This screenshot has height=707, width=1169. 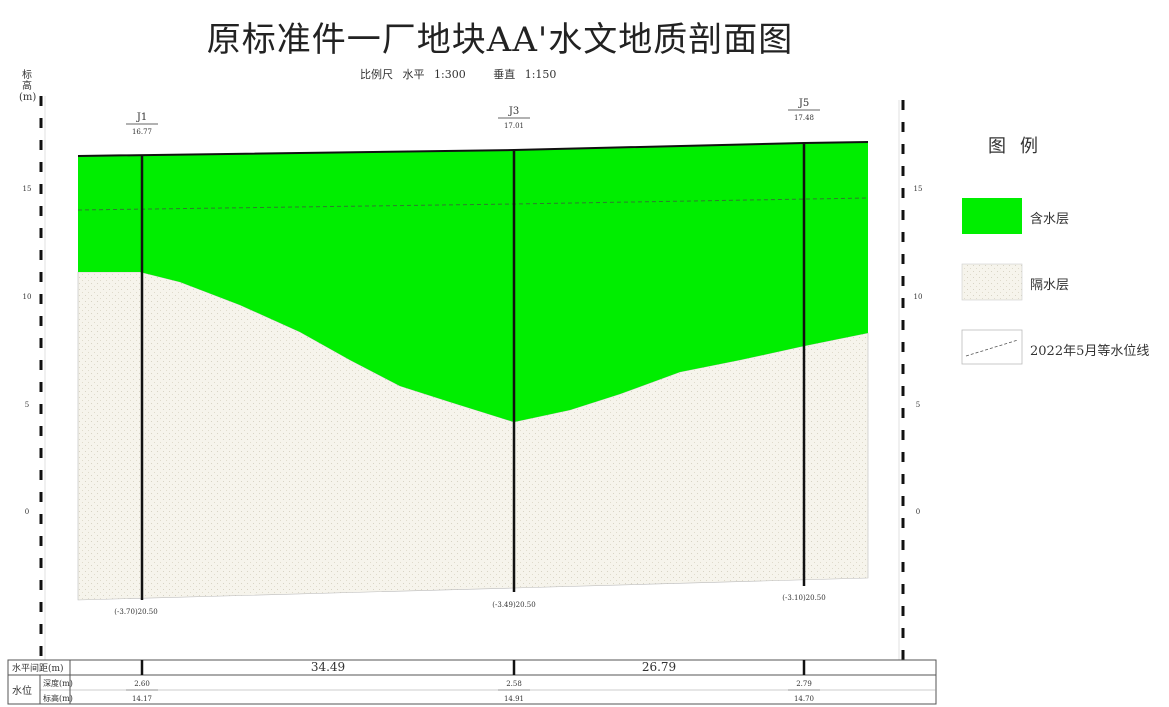 I want to click on well-elev-j1: 16.77, so click(x=142, y=132).